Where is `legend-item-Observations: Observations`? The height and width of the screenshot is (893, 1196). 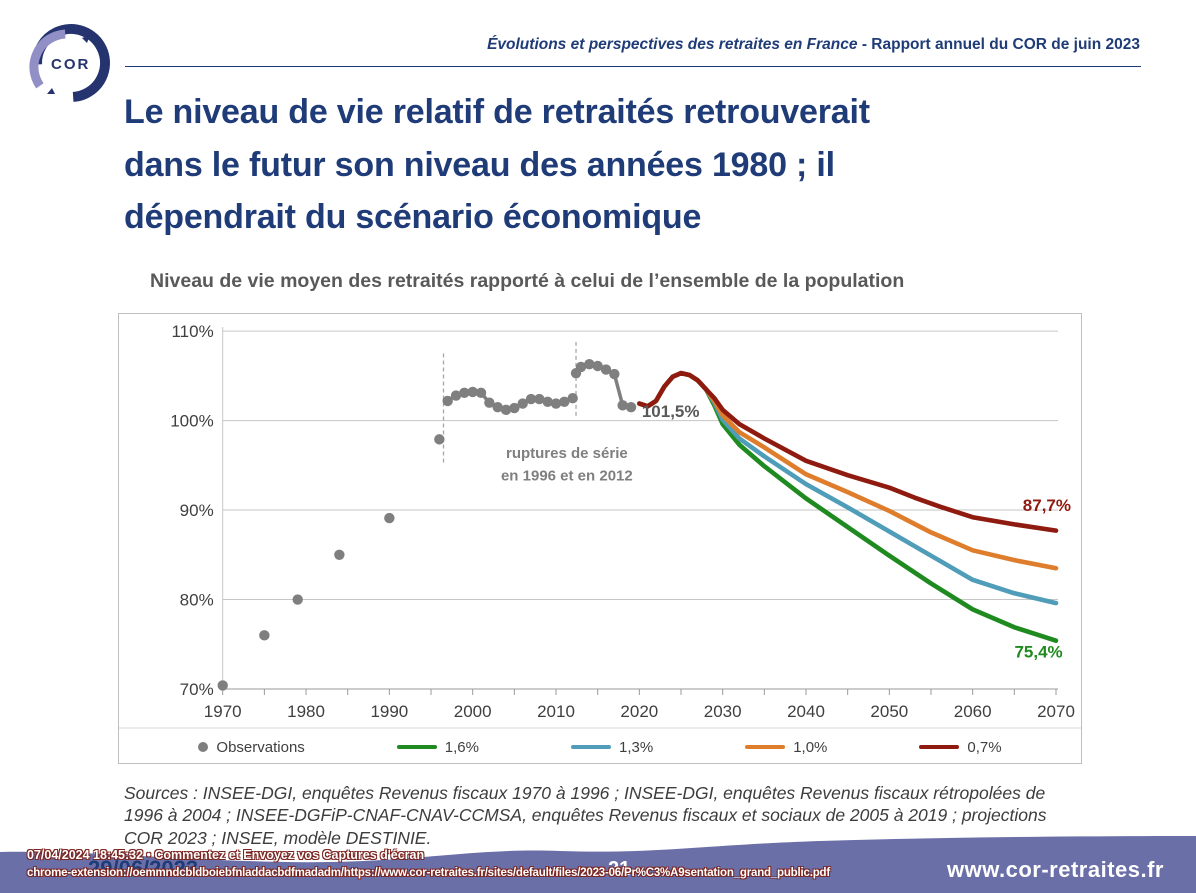
legend-item-Observations: Observations is located at coordinates (251, 747).